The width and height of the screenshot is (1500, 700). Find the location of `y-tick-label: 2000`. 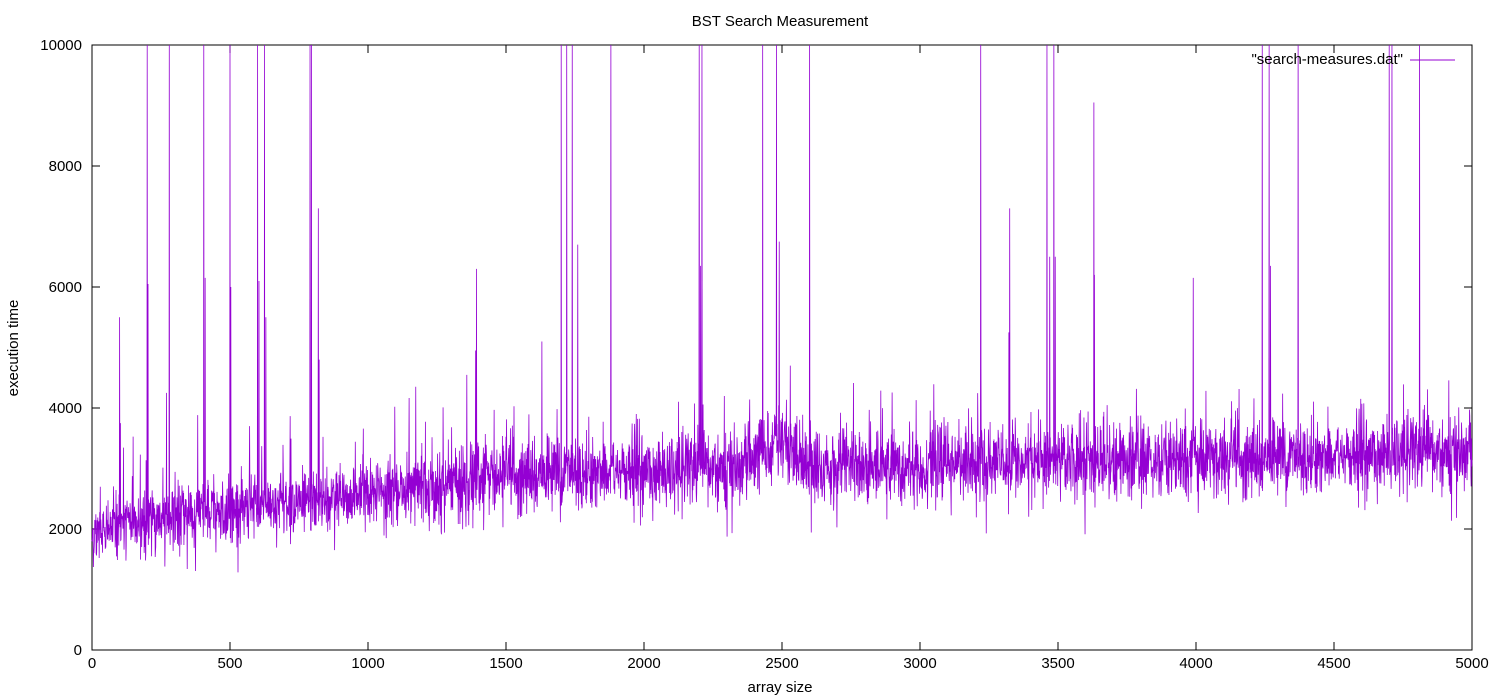

y-tick-label: 2000 is located at coordinates (65, 529).